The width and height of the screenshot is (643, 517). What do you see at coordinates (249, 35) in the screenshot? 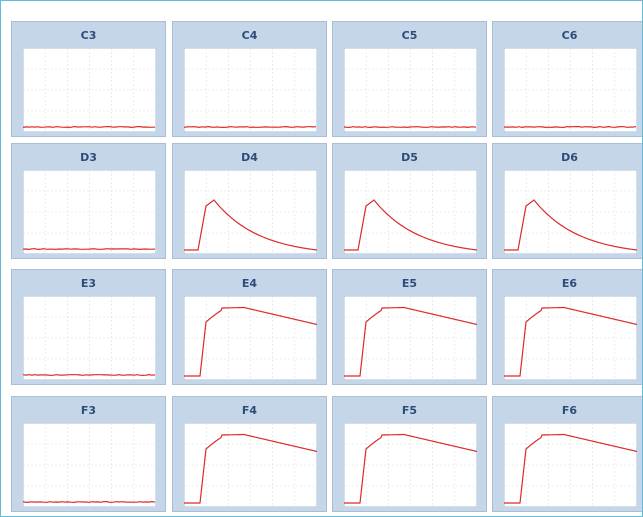
I see `well-label: C4` at bounding box center [249, 35].